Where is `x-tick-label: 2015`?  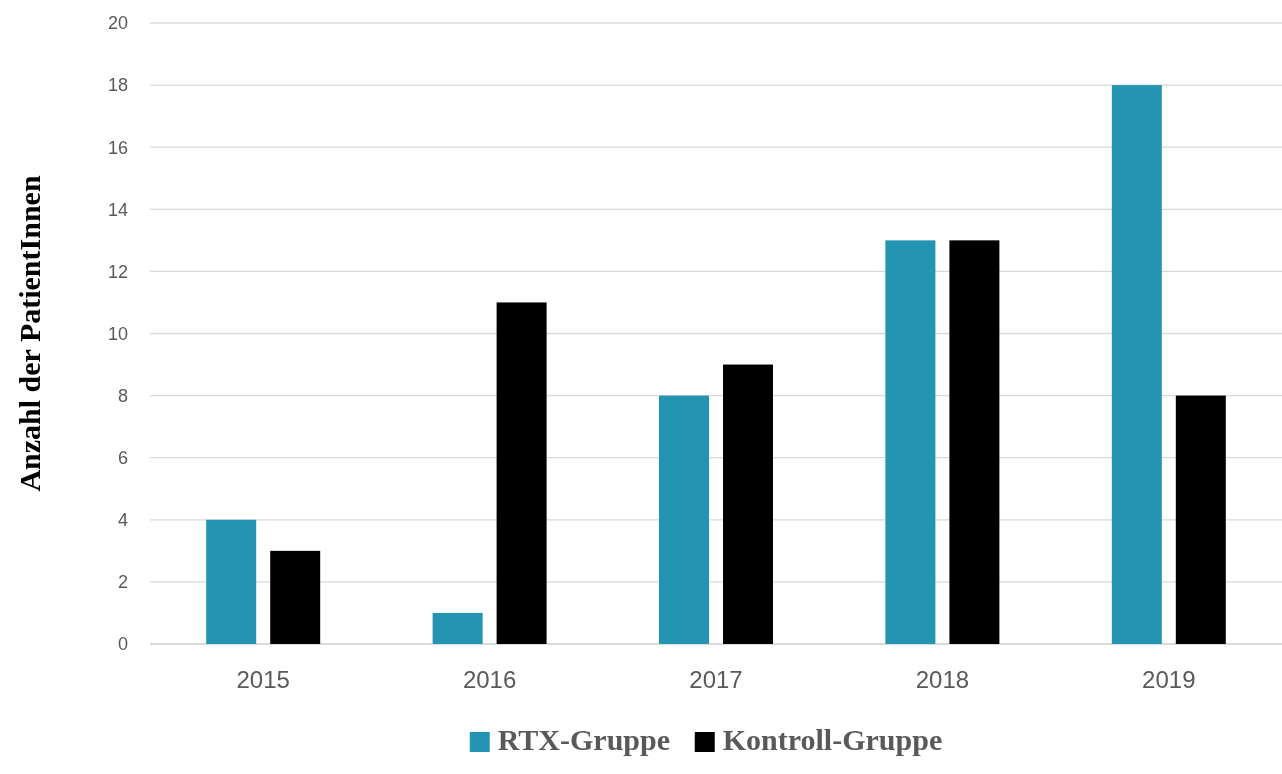
x-tick-label: 2015 is located at coordinates (263, 679).